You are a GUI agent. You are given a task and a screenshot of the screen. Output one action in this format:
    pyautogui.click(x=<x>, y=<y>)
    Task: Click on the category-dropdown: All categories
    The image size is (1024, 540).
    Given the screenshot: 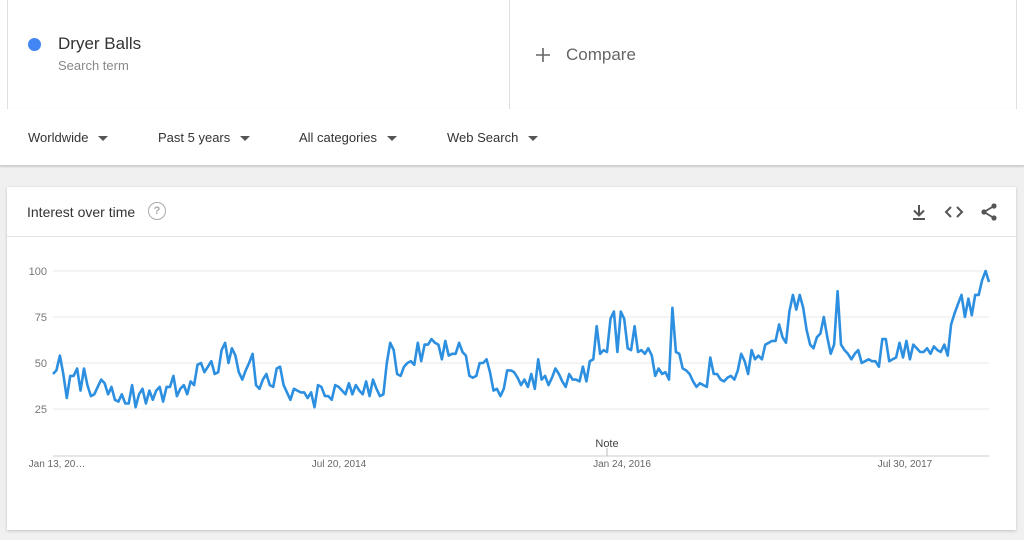 What is the action you would take?
    pyautogui.click(x=348, y=137)
    